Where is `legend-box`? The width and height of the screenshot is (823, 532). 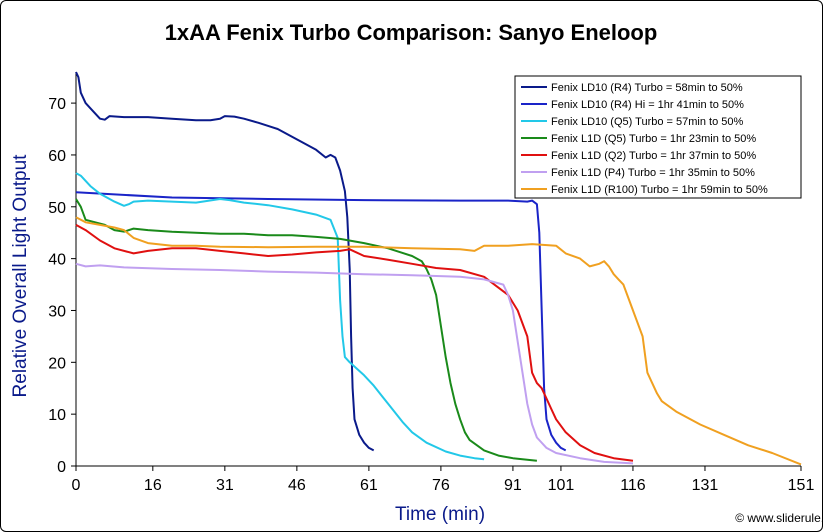 legend-box is located at coordinates (658, 137).